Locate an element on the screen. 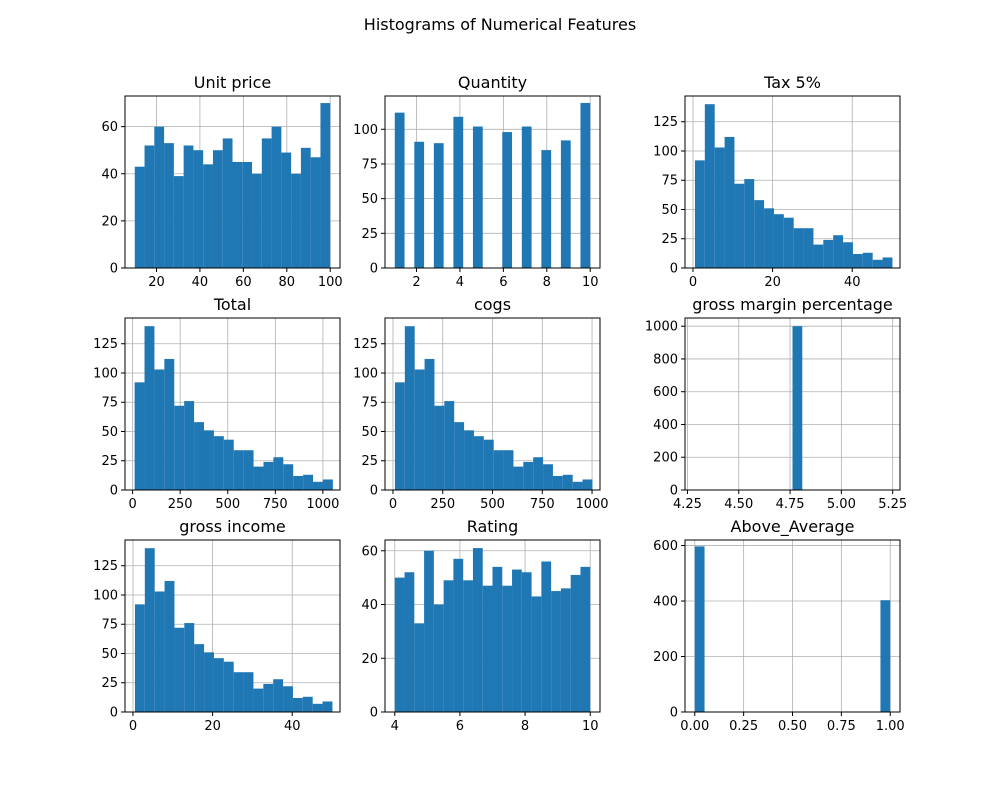 This screenshot has height=800, width=1000. subplot-title: Rating is located at coordinates (493, 526).